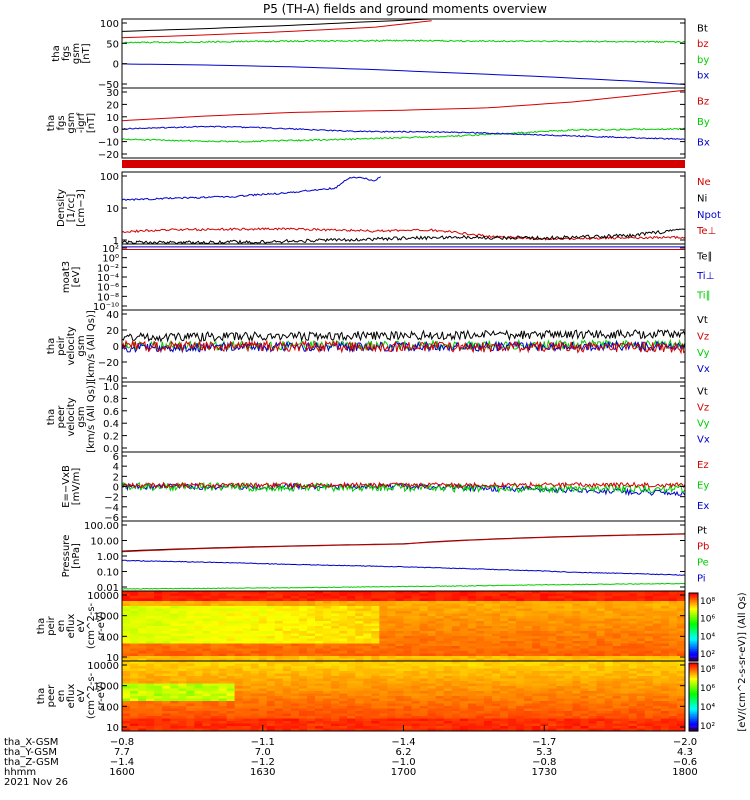 This screenshot has height=800, width=750. Describe the element at coordinates (388, 209) in the screenshot. I see `panel-3: 100 10 1 Density[1/cc][cm−3] Ne Ni Npot Te⊥` at that location.